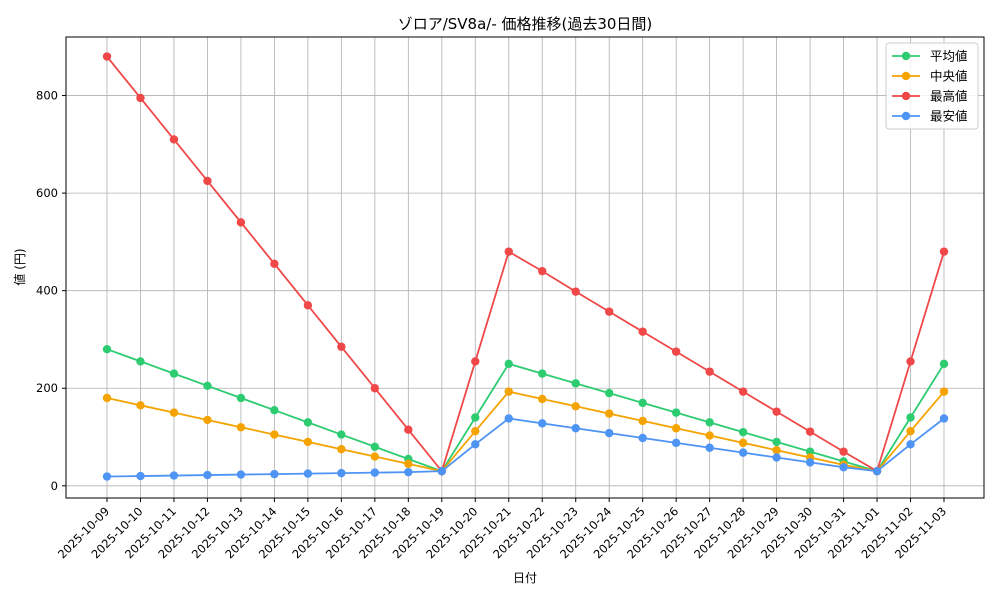 The image size is (1000, 600). Describe the element at coordinates (949, 76) in the screenshot. I see `legend-label: 中央値` at that location.